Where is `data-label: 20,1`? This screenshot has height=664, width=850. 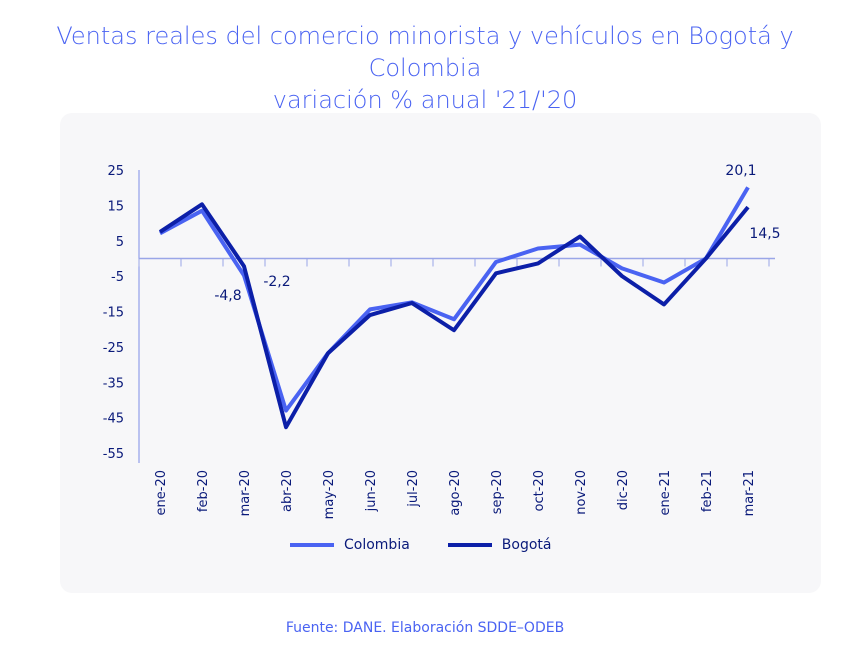
data-label: 20,1 is located at coordinates (740, 171).